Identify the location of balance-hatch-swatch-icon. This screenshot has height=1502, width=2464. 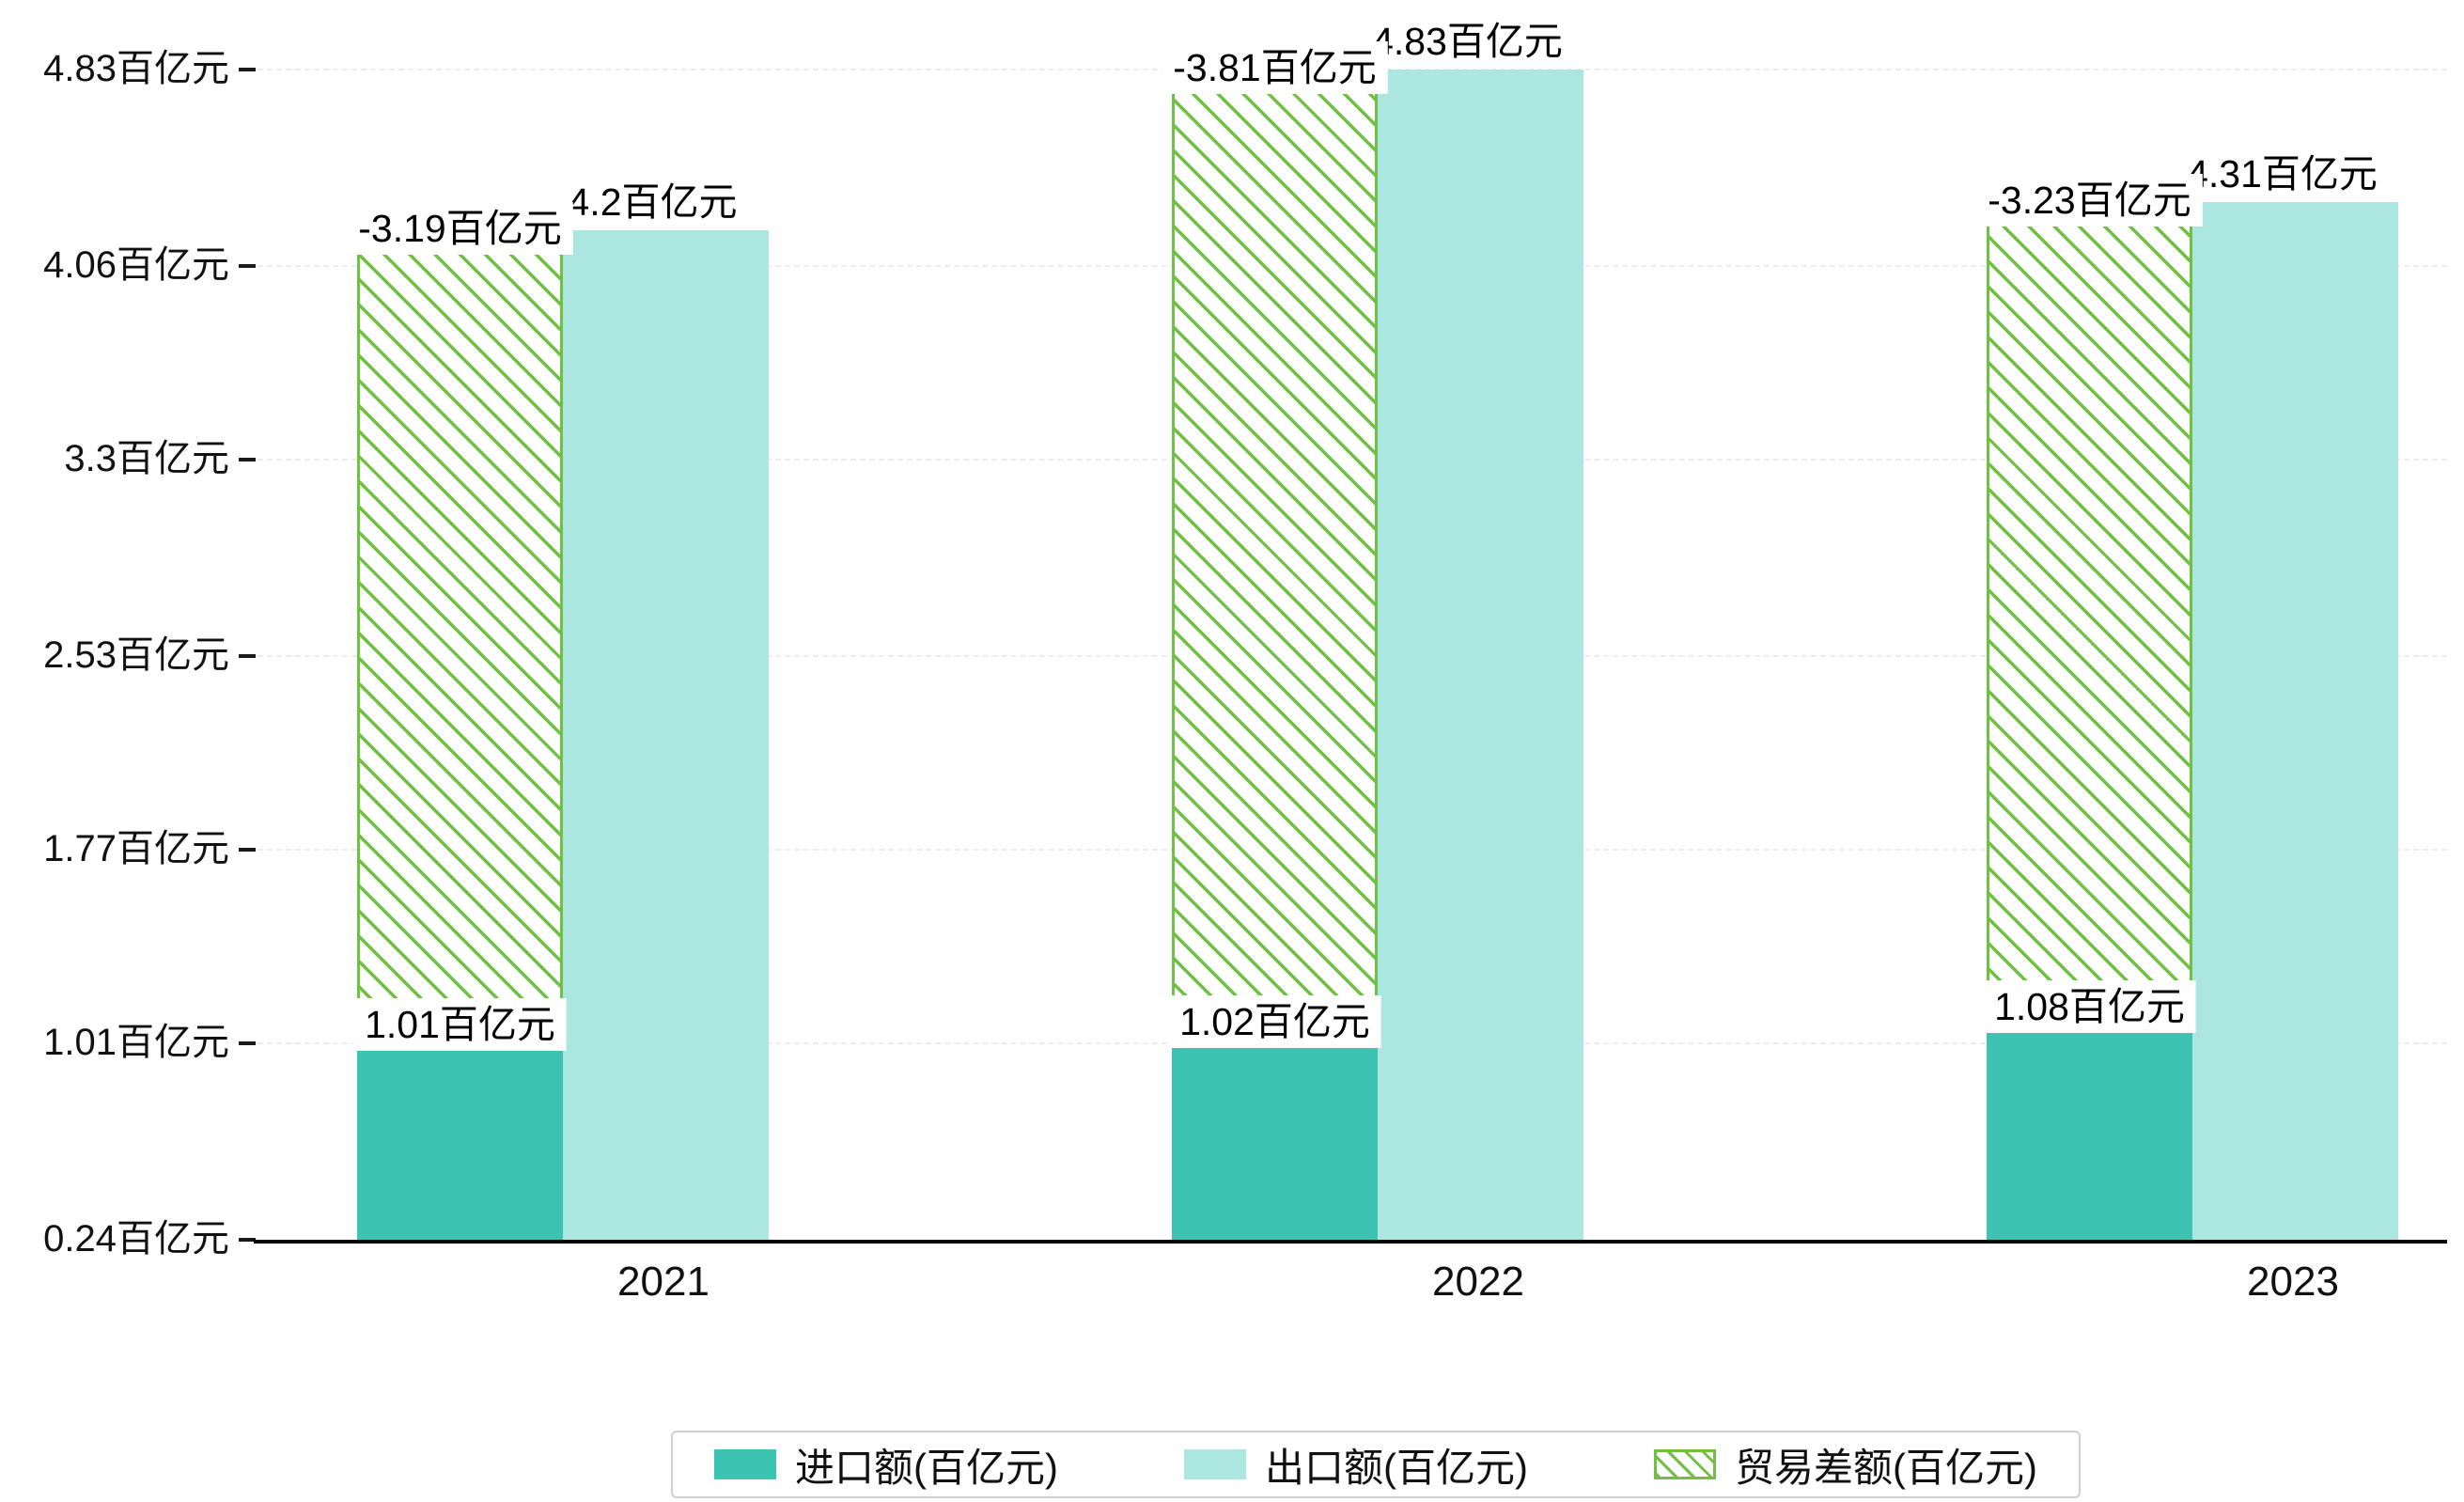
(1685, 1464).